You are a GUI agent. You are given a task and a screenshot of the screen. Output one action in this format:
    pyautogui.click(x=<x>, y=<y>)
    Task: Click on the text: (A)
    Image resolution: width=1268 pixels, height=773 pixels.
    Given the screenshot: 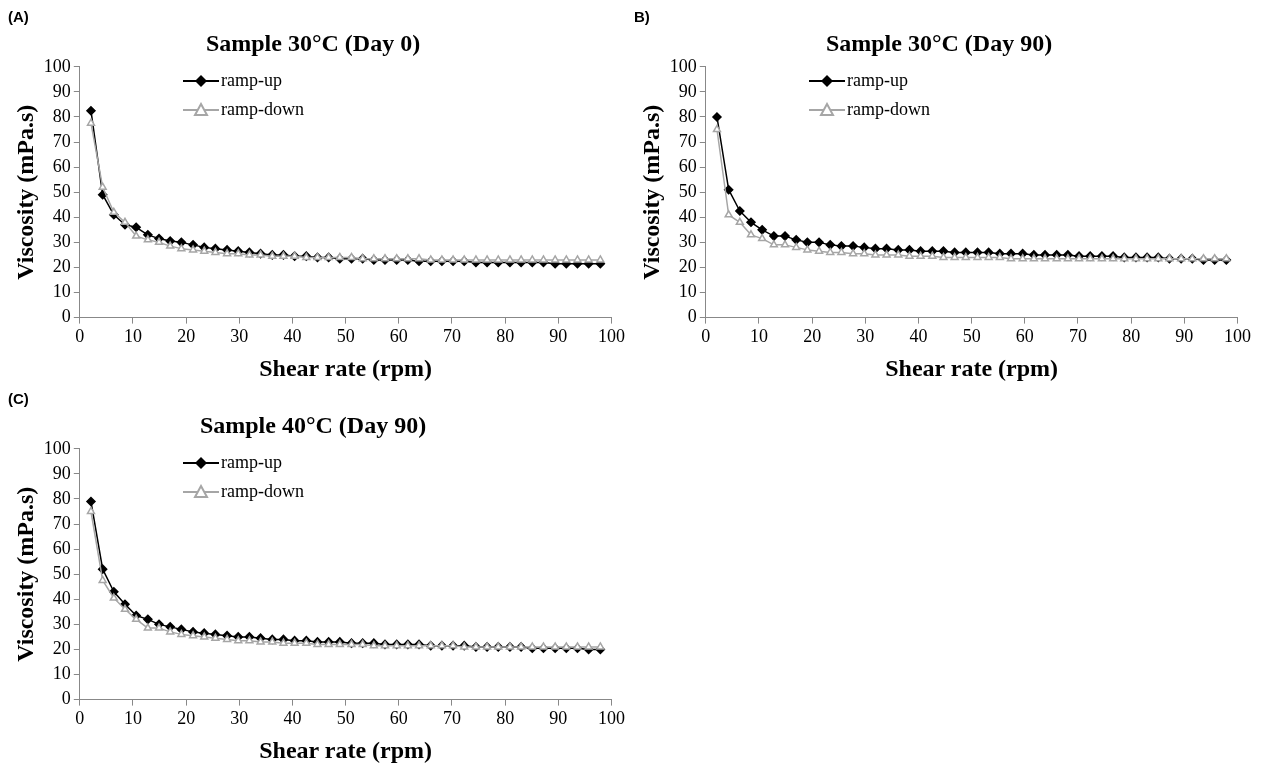 What is the action you would take?
    pyautogui.click(x=18, y=16)
    